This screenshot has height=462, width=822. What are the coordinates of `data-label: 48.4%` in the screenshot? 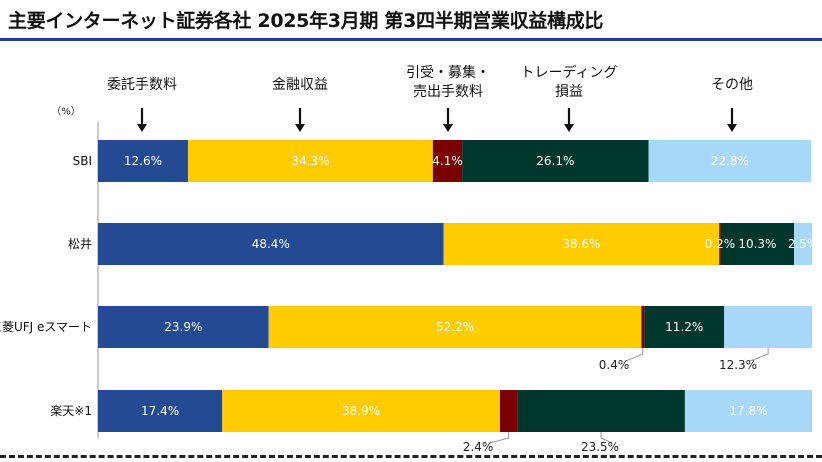 It's located at (271, 244).